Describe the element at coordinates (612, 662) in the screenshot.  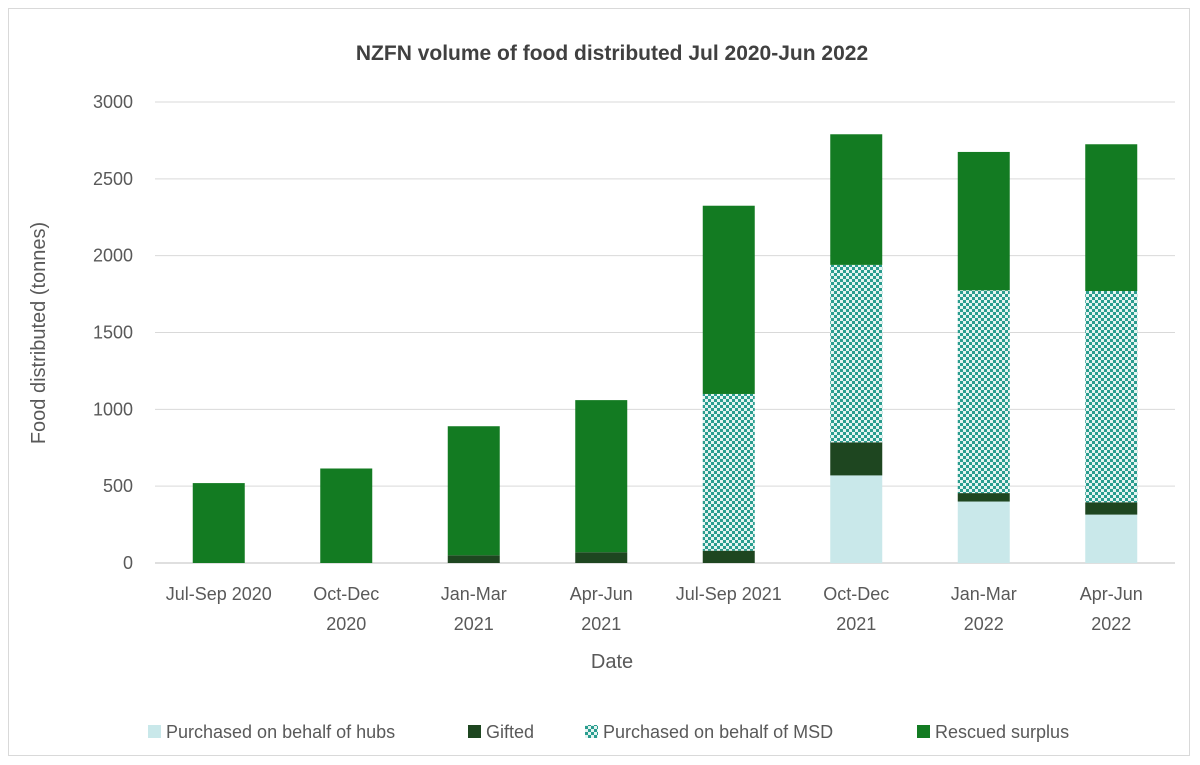
I see `x-axis-label: Date` at that location.